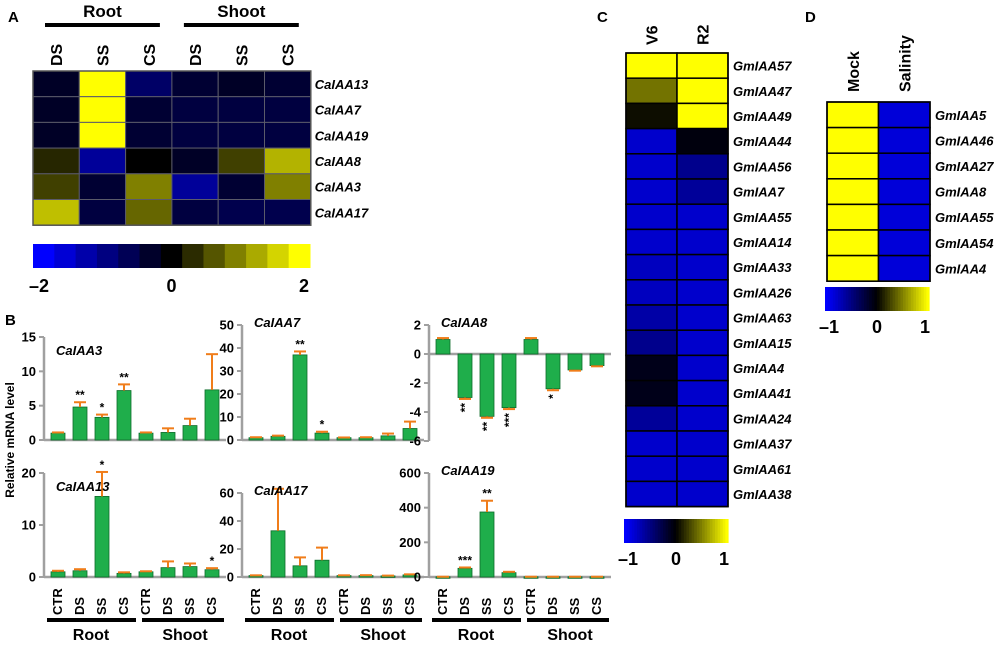 The height and width of the screenshot is (648, 1000). I want to click on color-scale-tick: –2, so click(39, 286).